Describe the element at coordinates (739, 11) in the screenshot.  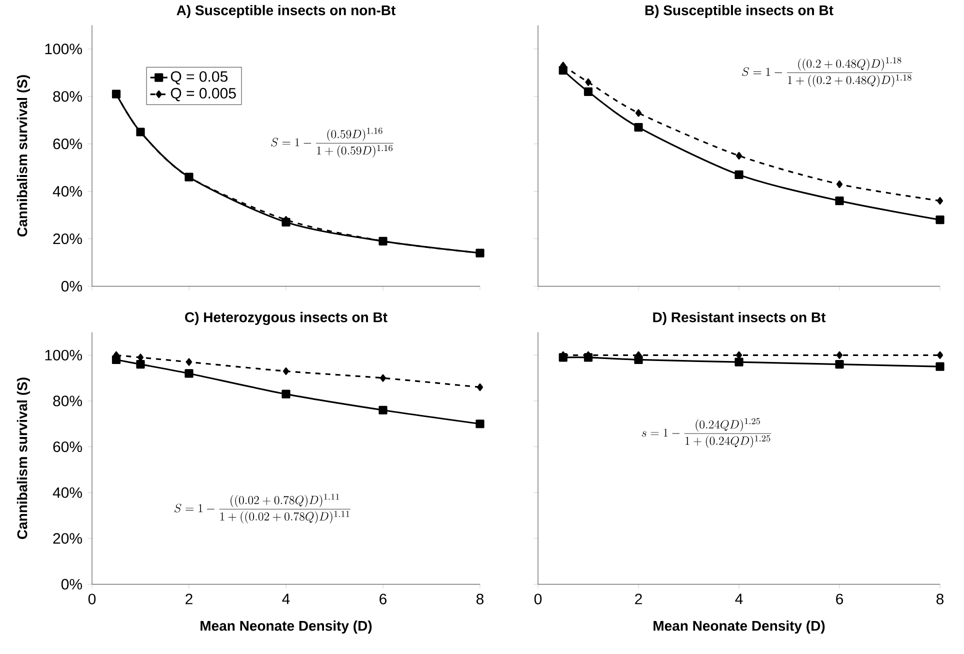
I see `chart-title: B) Susceptible insects on Bt` at that location.